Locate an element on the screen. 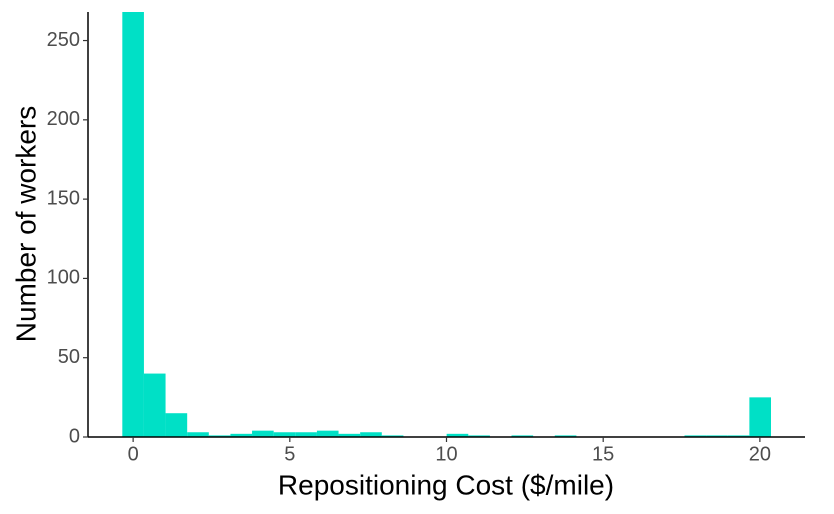 This screenshot has width=834, height=514. y-tick-label: 150 is located at coordinates (63, 198).